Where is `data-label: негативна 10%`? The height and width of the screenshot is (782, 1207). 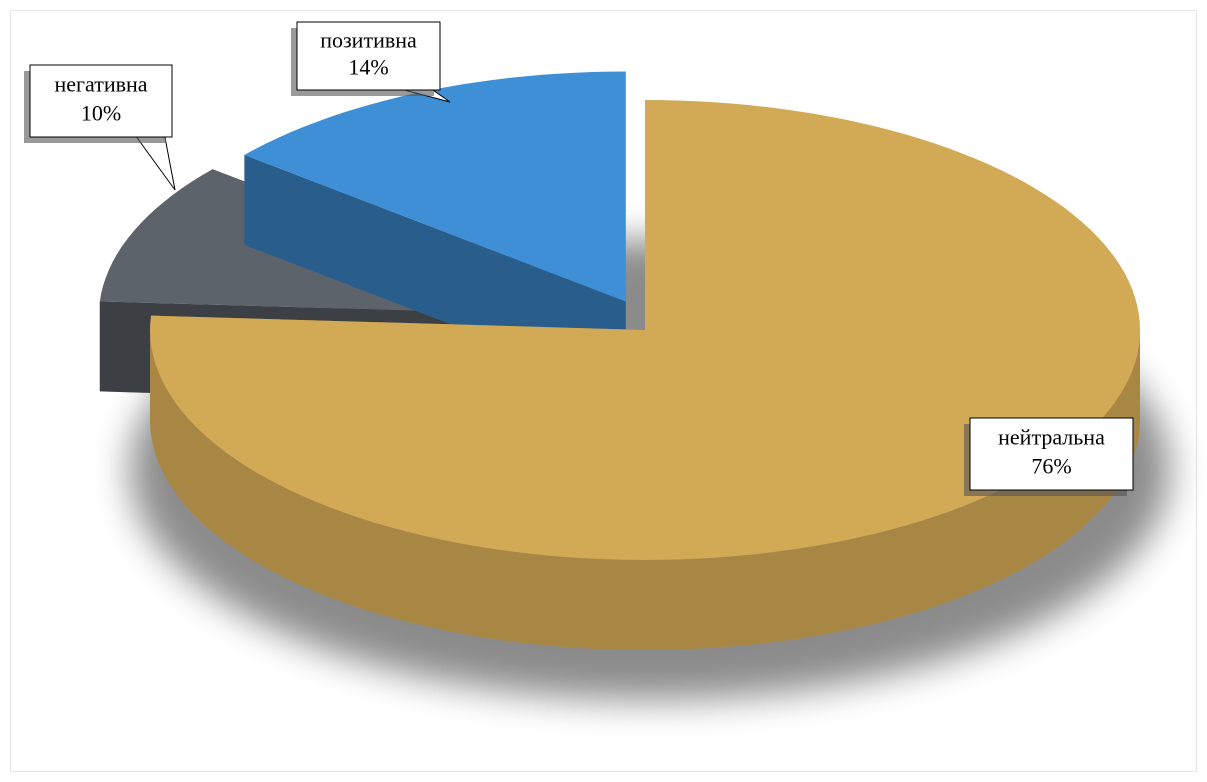
data-label: негативна 10% is located at coordinates (100, 127).